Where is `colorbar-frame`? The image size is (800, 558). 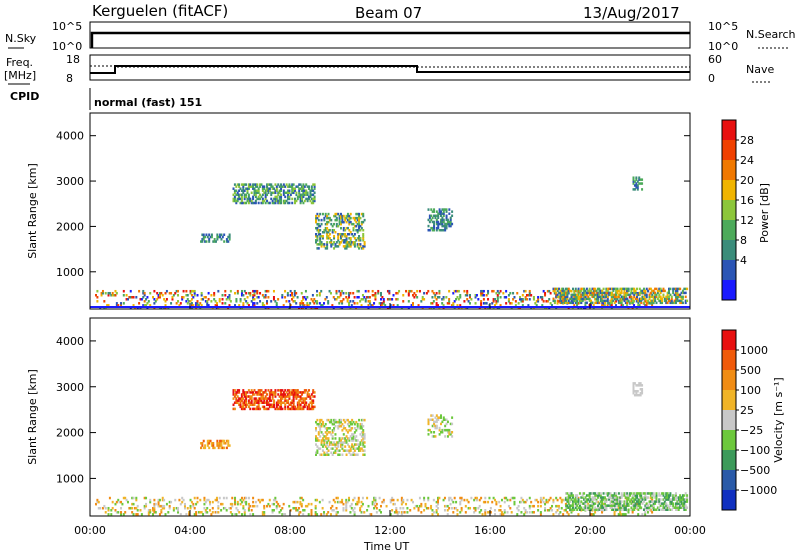 colorbar-frame is located at coordinates (729, 210).